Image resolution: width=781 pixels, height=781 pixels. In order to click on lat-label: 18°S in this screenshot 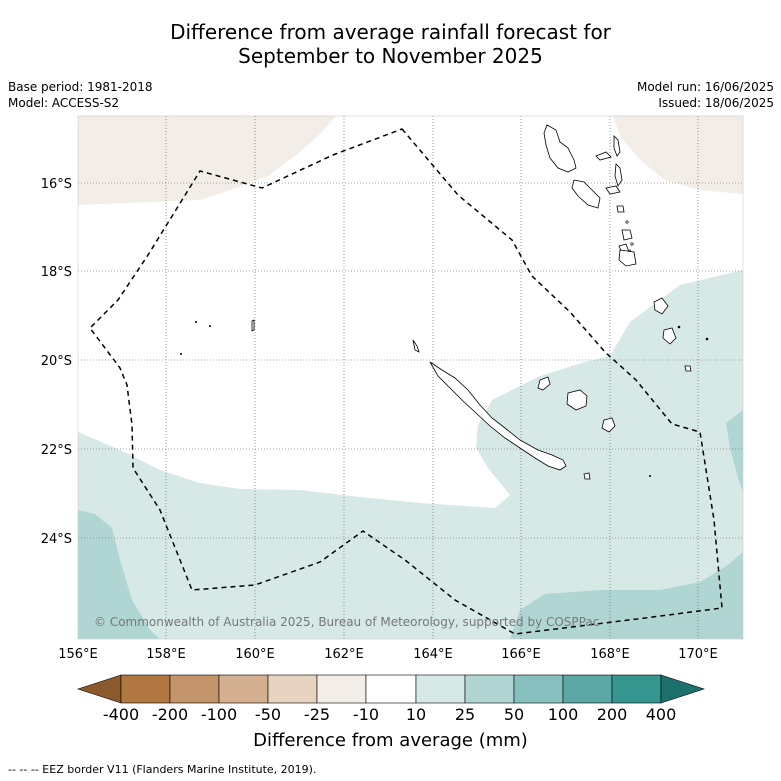, I will do `click(56, 272)`.